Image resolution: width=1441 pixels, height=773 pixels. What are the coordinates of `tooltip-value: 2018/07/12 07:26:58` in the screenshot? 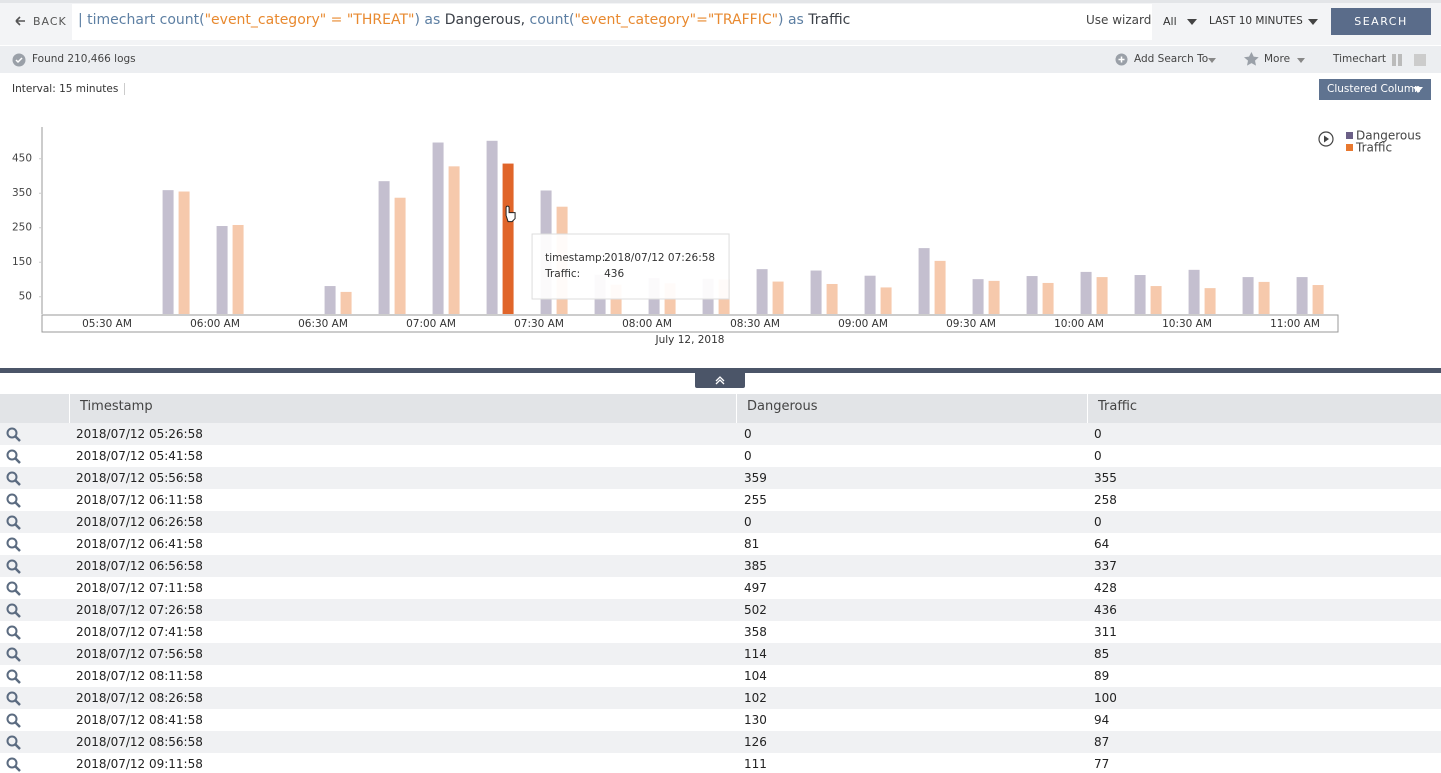 It's located at (659, 258).